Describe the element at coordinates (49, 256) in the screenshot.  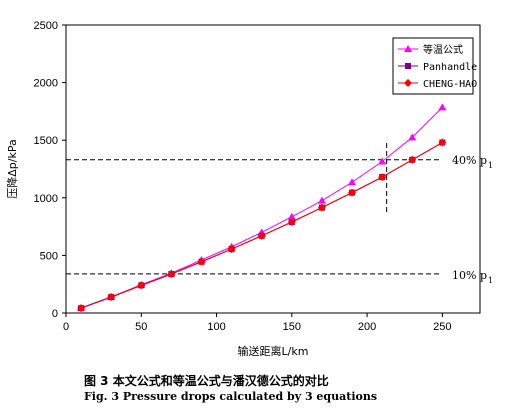
I see `y-tick-label: 500` at that location.